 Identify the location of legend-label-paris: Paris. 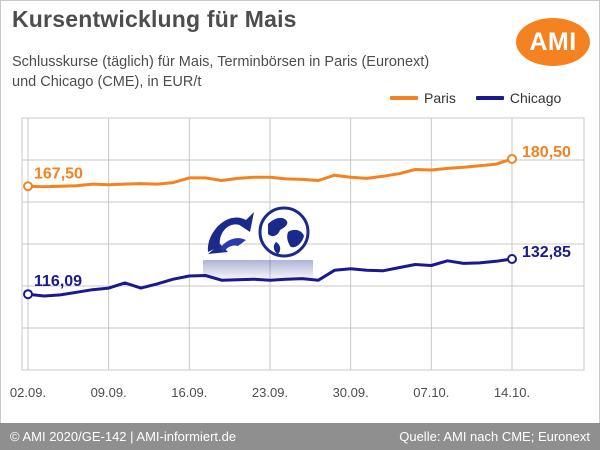
(440, 98).